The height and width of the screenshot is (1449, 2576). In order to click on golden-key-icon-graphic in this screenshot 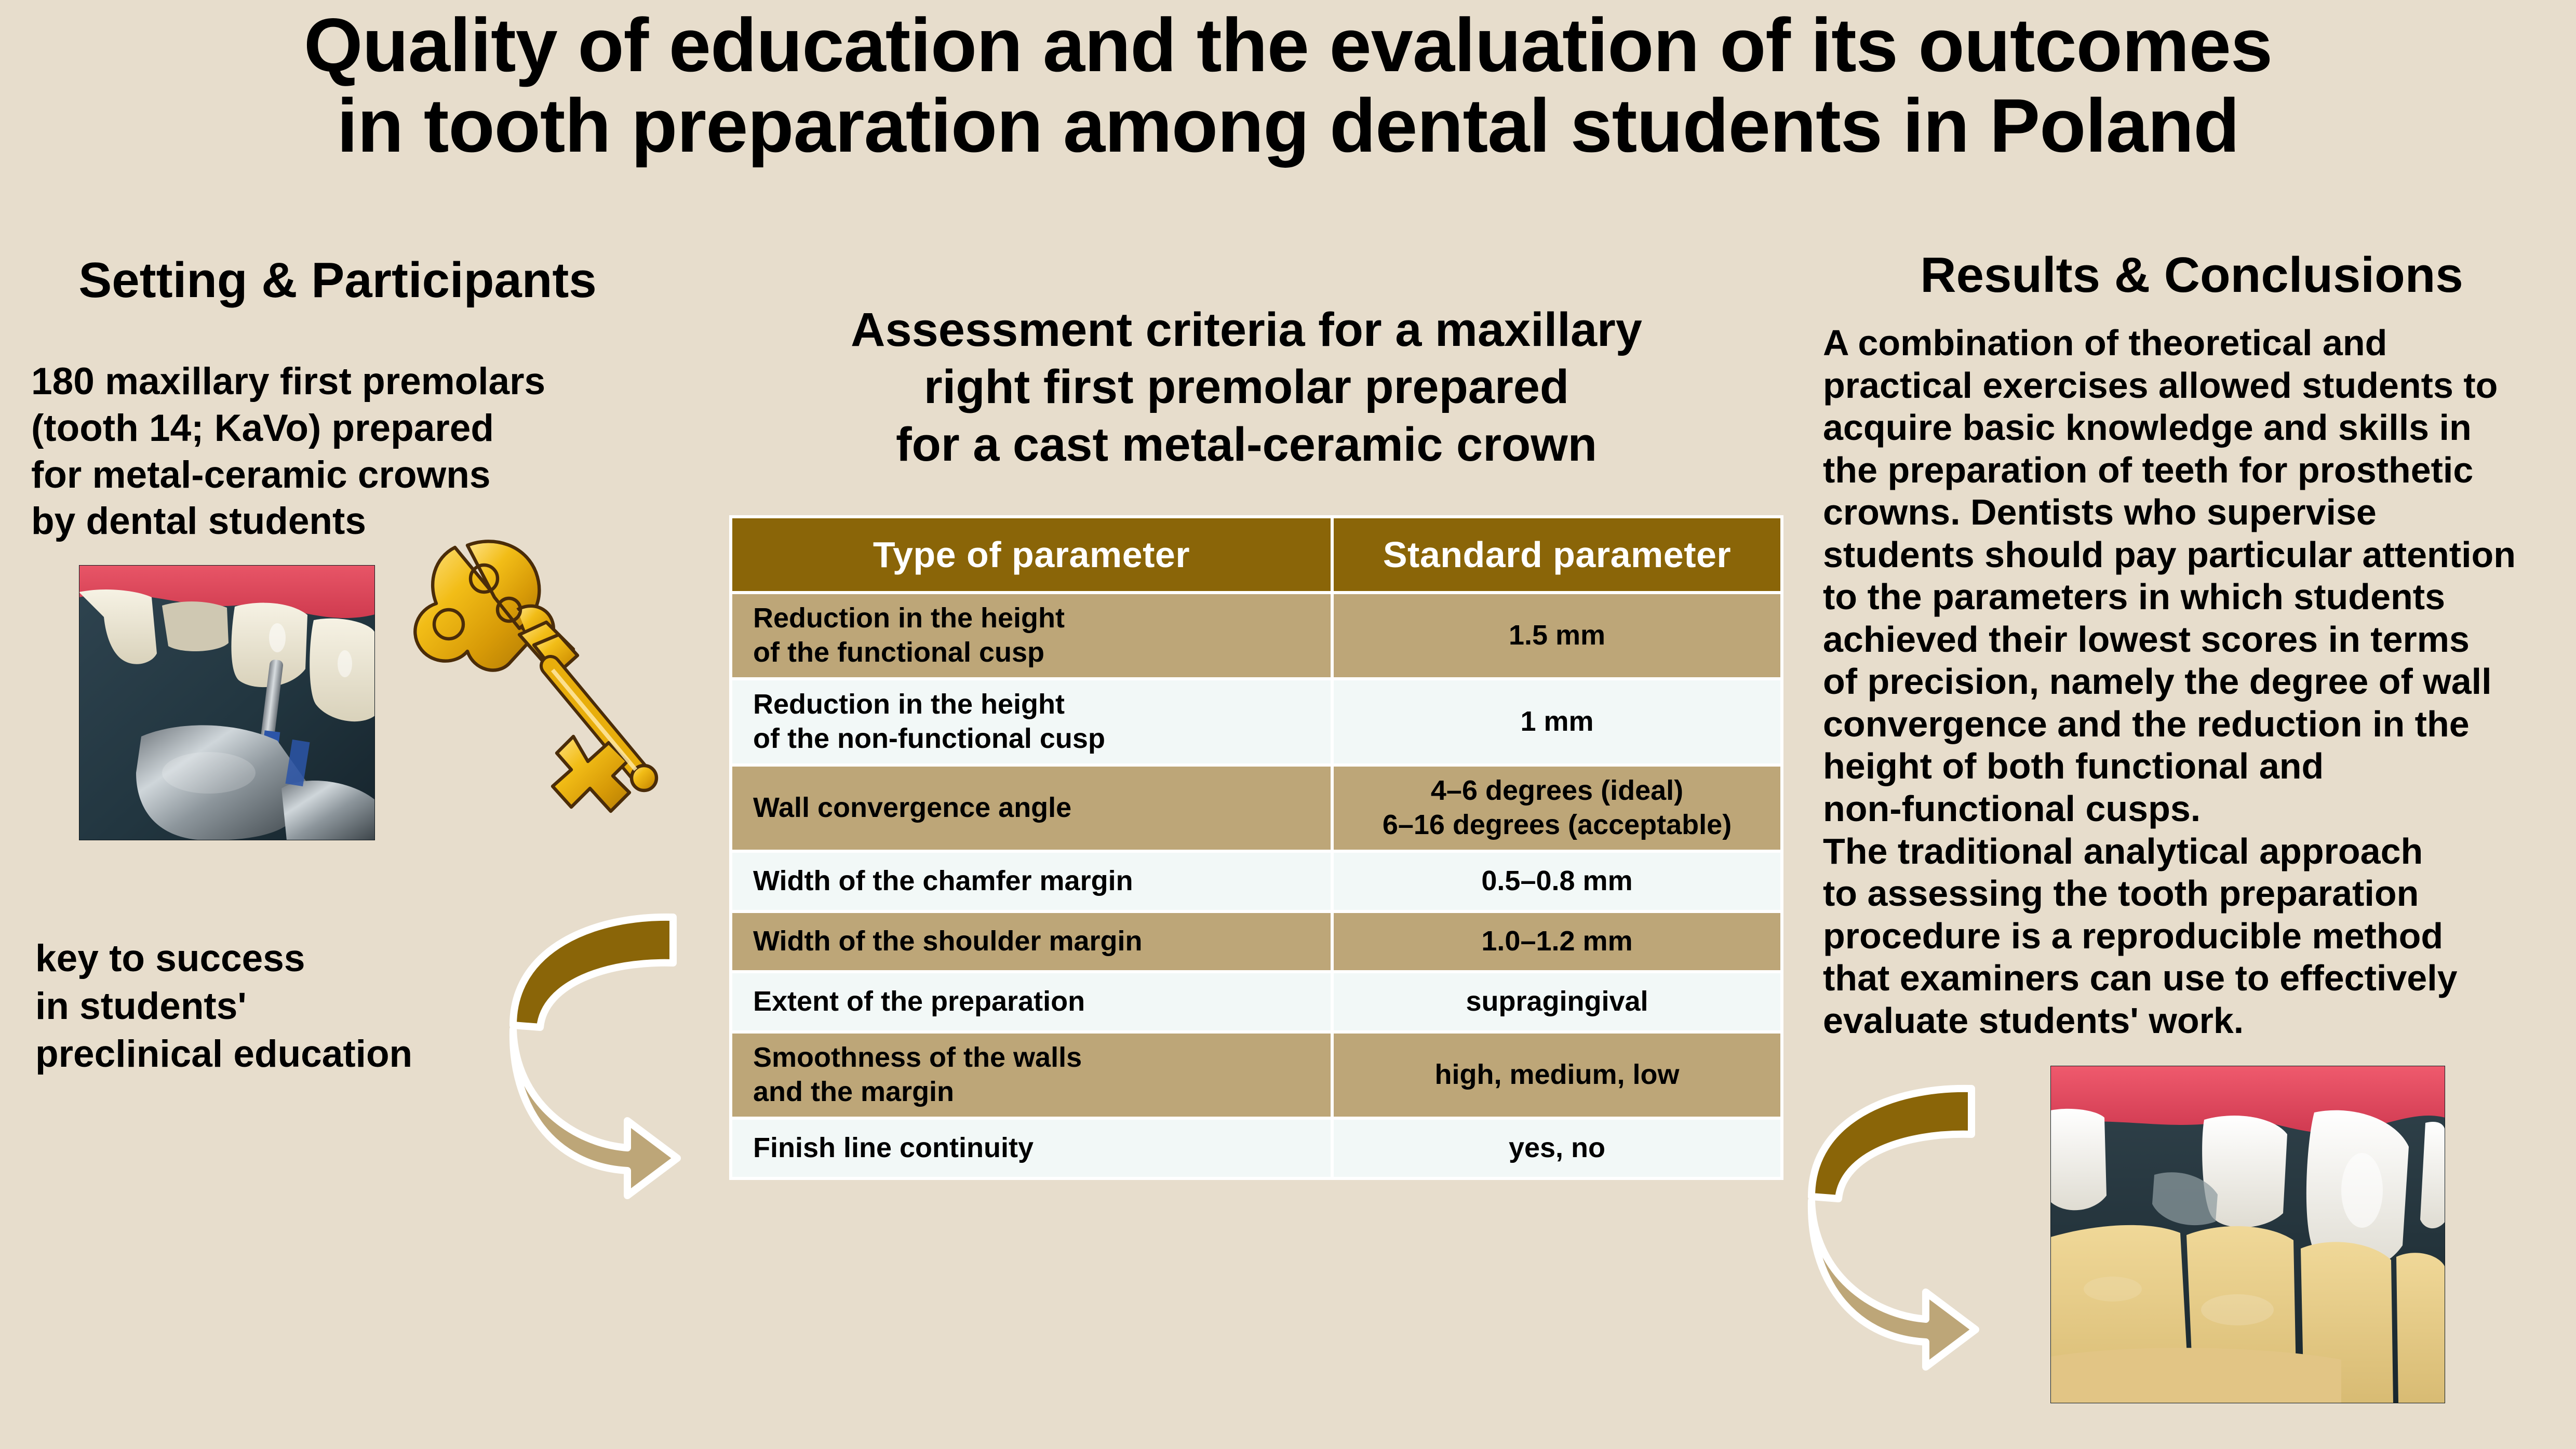, I will do `click(536, 677)`.